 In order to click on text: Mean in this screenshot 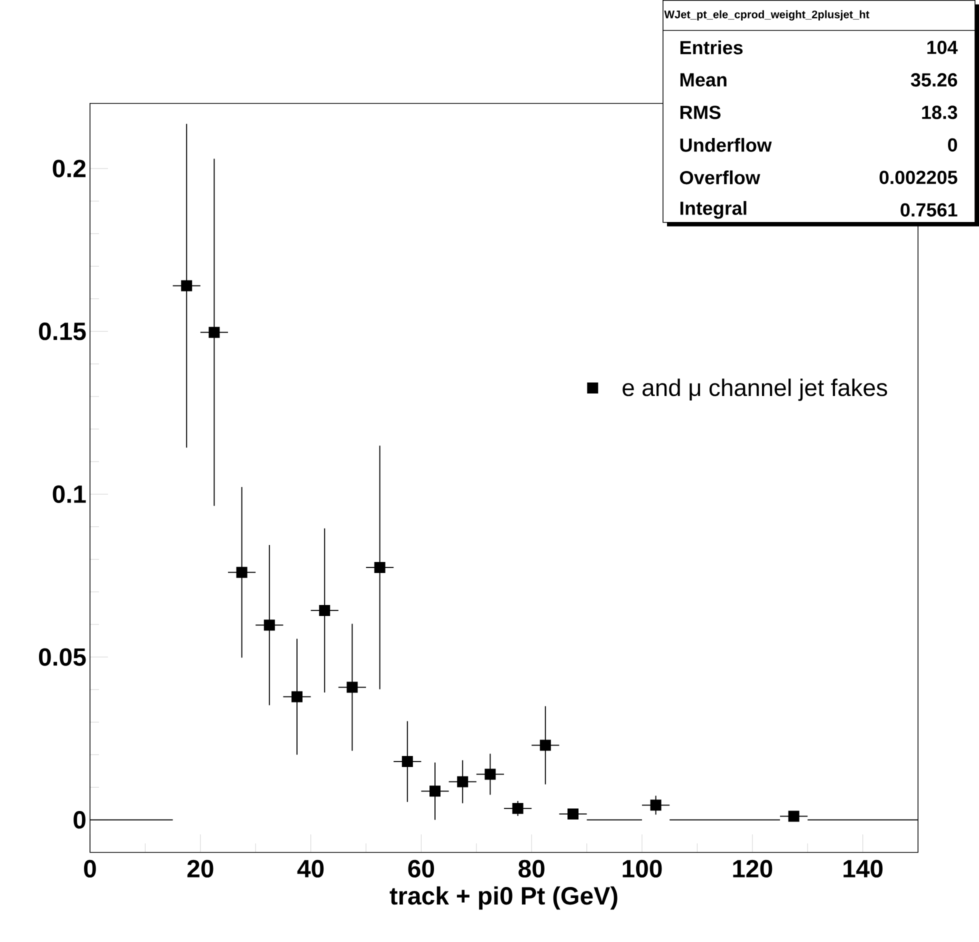, I will do `click(703, 79)`.